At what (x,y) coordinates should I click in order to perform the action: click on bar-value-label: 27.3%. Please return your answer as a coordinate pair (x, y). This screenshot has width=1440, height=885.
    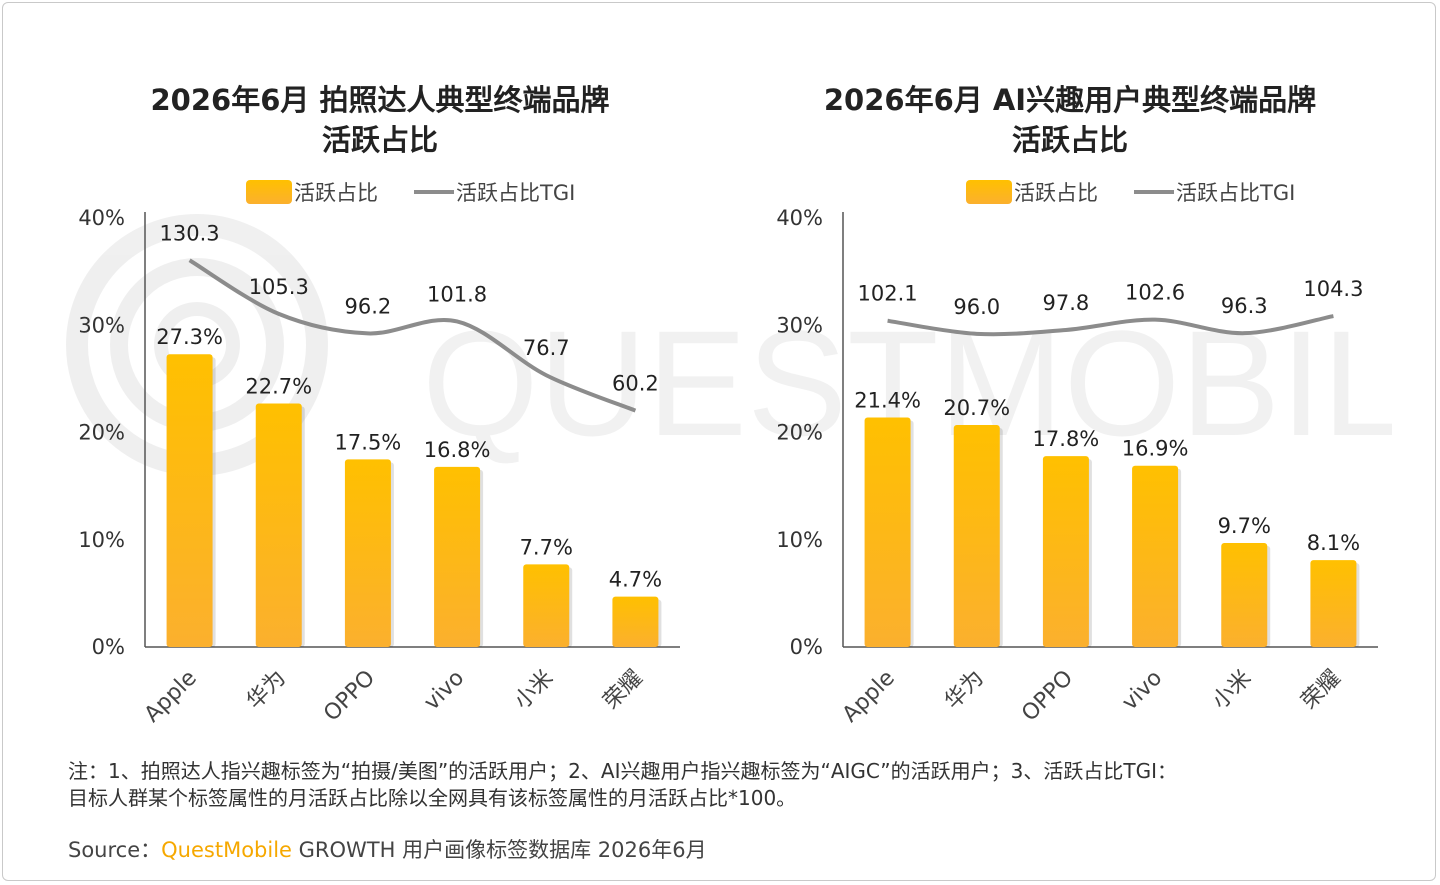
    Looking at the image, I should click on (189, 337).